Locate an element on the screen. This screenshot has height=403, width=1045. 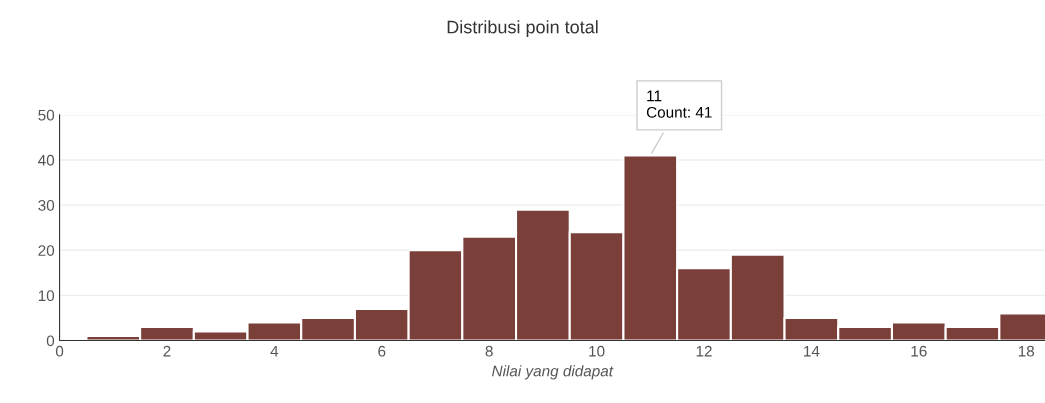
x-tick-label: 6 is located at coordinates (382, 351).